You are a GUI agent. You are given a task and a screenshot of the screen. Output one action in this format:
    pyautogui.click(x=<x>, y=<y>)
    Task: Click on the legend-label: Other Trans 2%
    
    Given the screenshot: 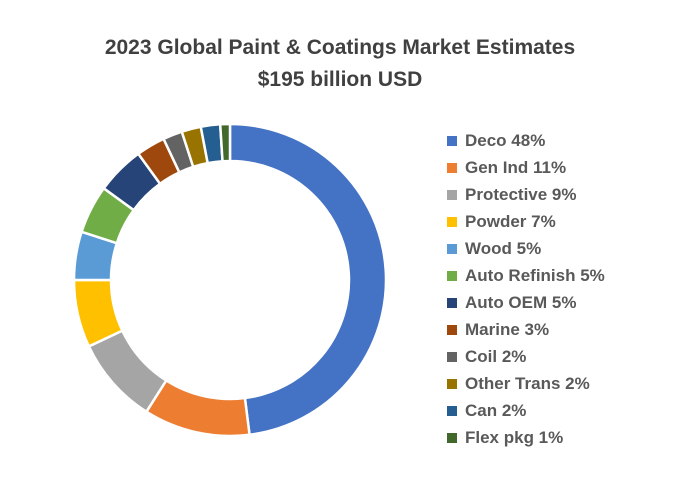 What is the action you would take?
    pyautogui.click(x=527, y=383)
    